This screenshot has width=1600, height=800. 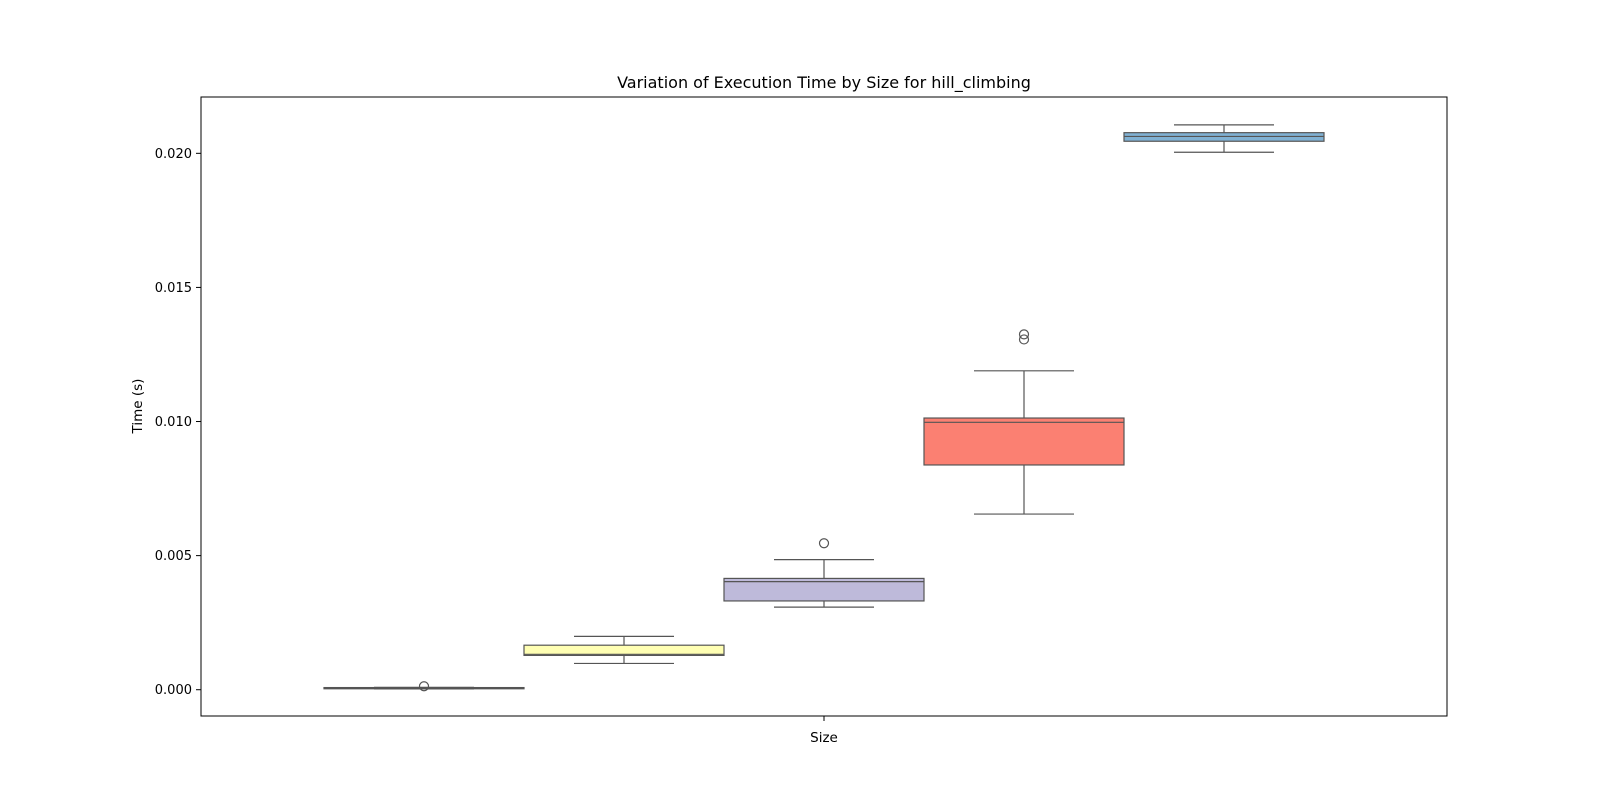 I want to click on y-axis: 0.000 0.005 0.010 0.015 0.020, so click(x=178, y=422).